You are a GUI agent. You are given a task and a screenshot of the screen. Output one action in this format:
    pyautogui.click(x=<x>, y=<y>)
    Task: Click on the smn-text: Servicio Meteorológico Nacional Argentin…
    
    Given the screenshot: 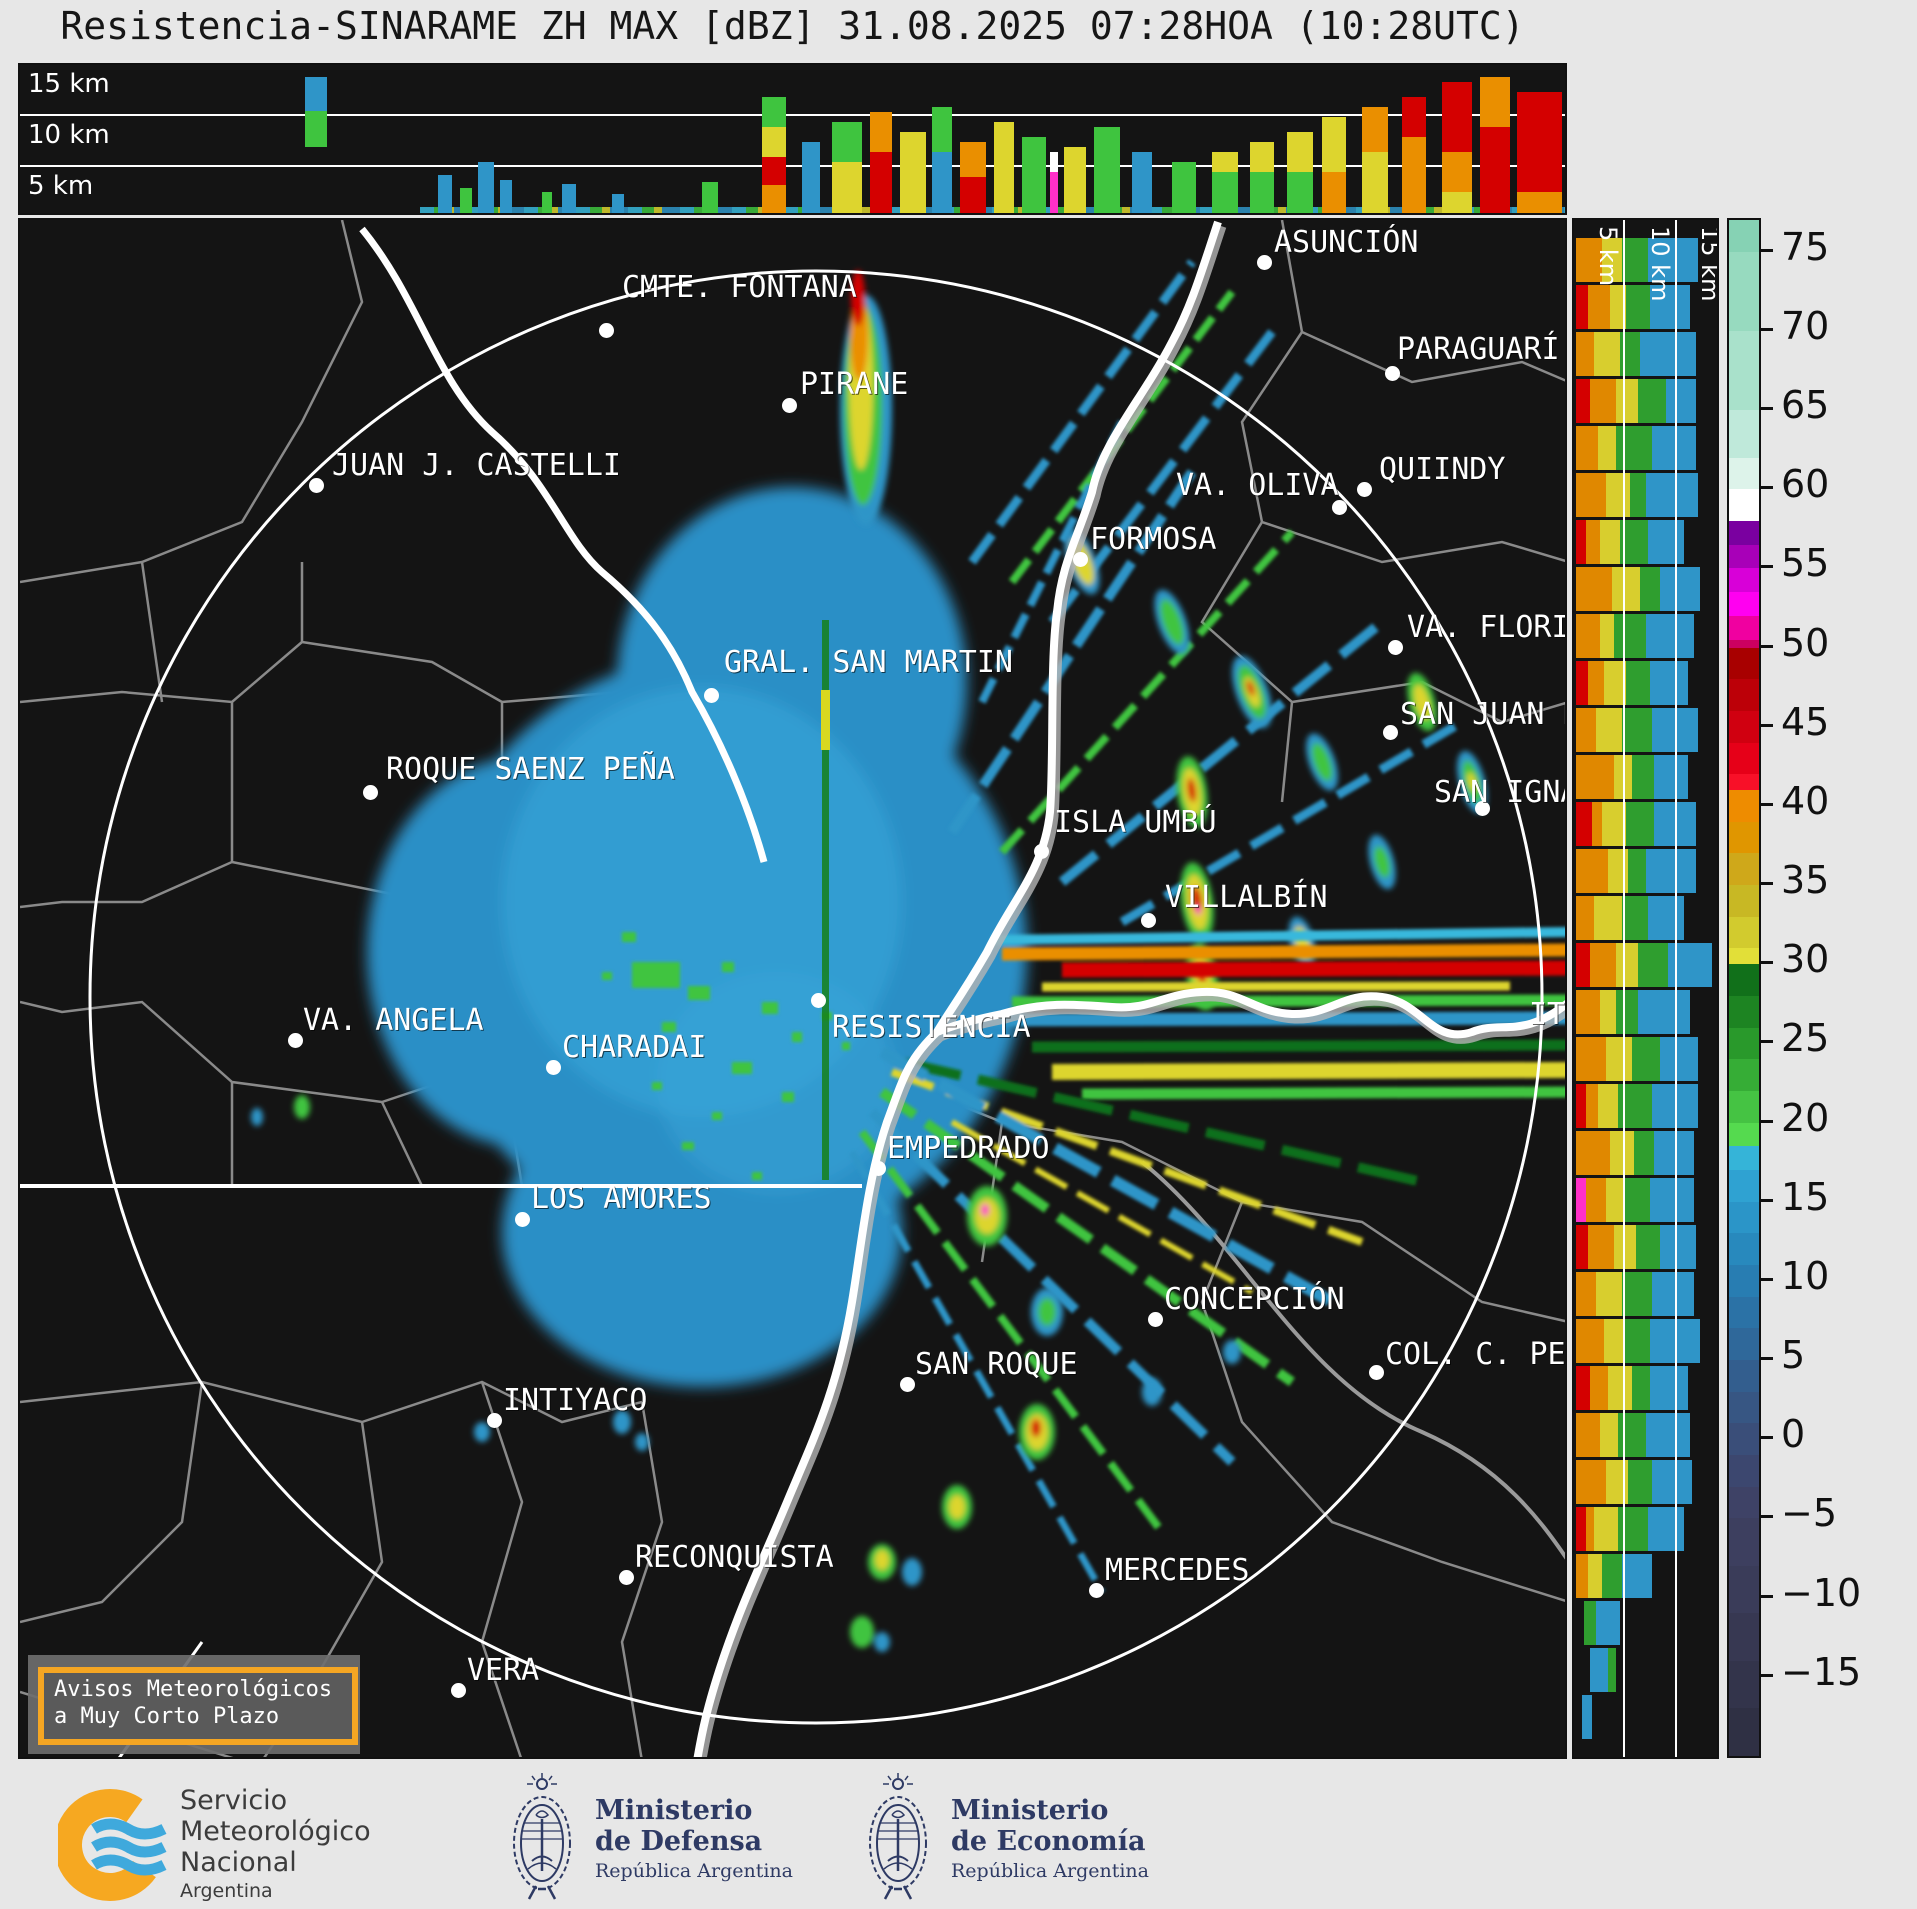 What is the action you would take?
    pyautogui.click(x=275, y=1843)
    